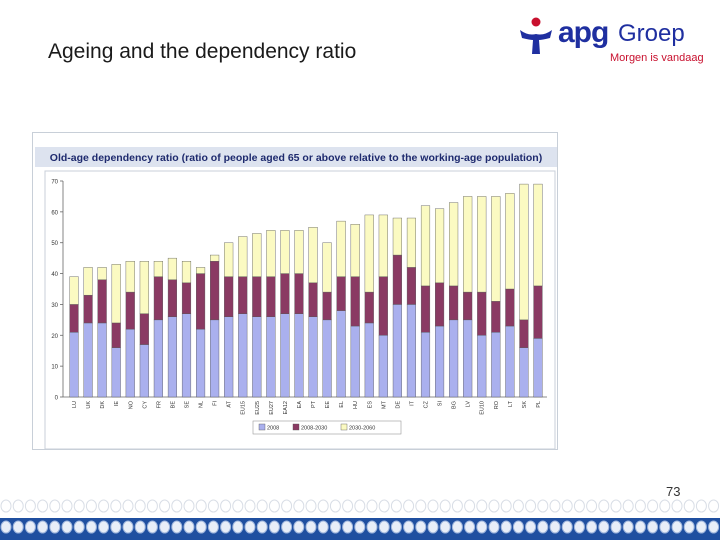 The width and height of the screenshot is (720, 540). I want to click on x-tick-label: IT, so click(412, 403).